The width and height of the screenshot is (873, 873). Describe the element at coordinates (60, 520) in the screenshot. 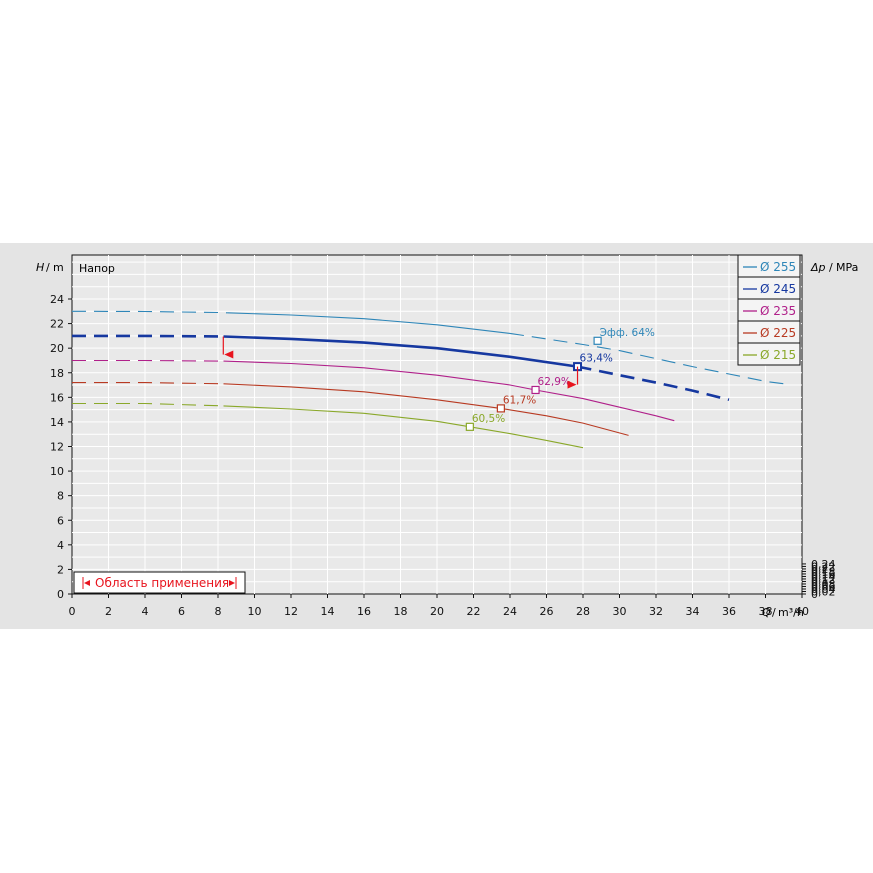

I see `y-tick-label: 6` at that location.